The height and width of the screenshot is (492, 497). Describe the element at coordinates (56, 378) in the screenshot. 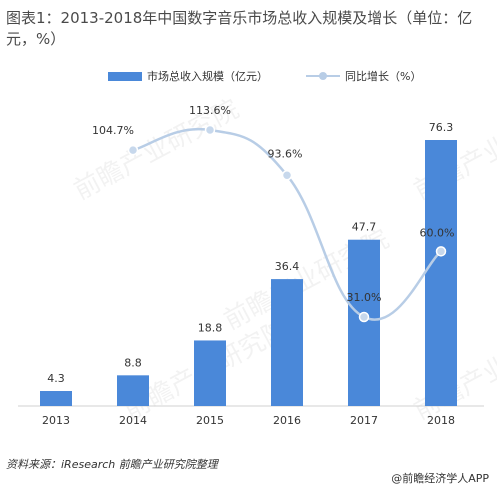

I see `bar-value-label: 4.3` at that location.